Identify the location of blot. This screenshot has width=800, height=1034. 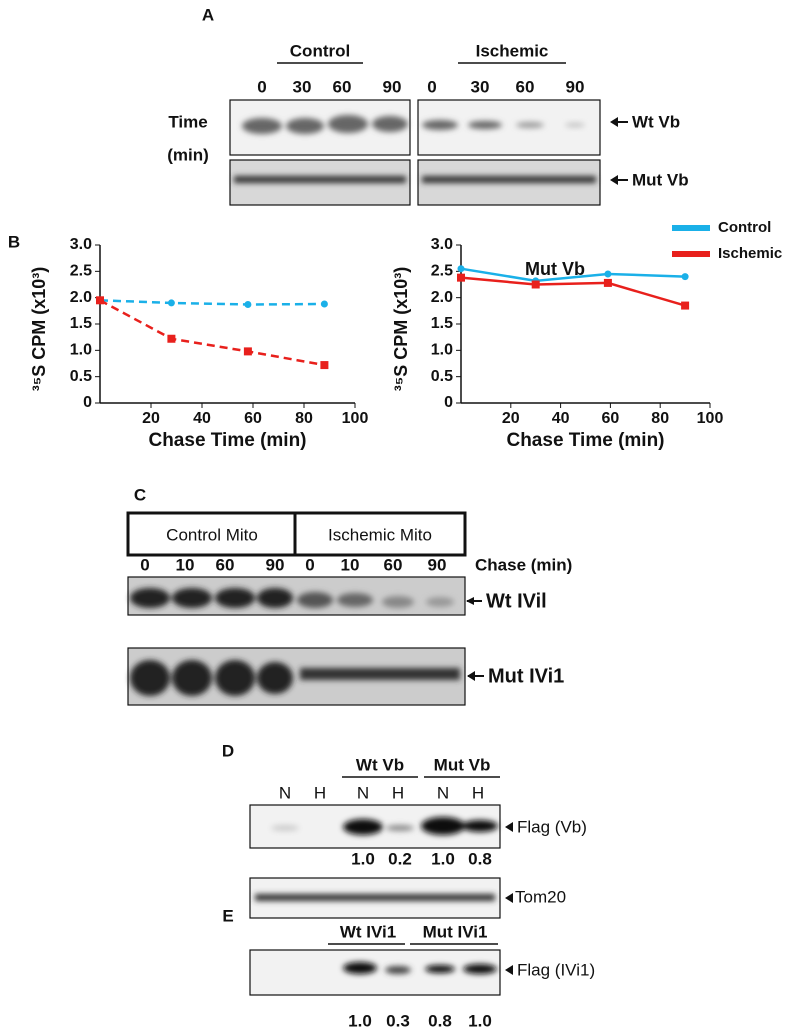
(375, 972).